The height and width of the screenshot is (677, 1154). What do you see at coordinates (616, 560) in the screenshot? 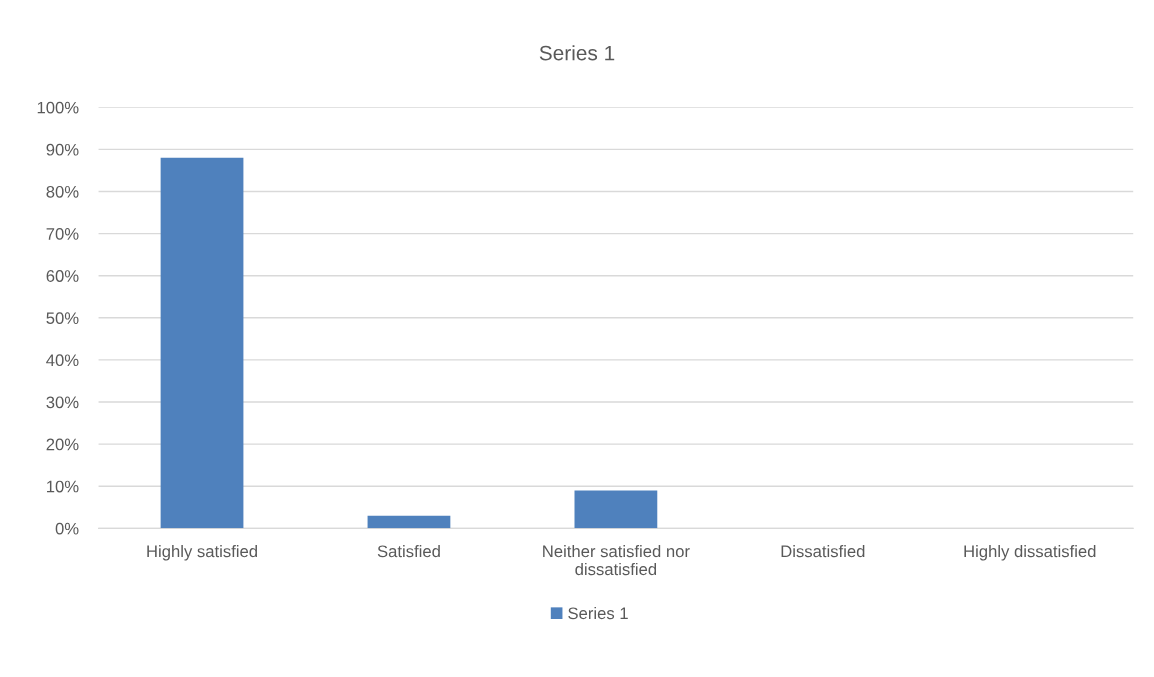
I see `x-tick-label: Neither satisfied nor dissatisfied` at bounding box center [616, 560].